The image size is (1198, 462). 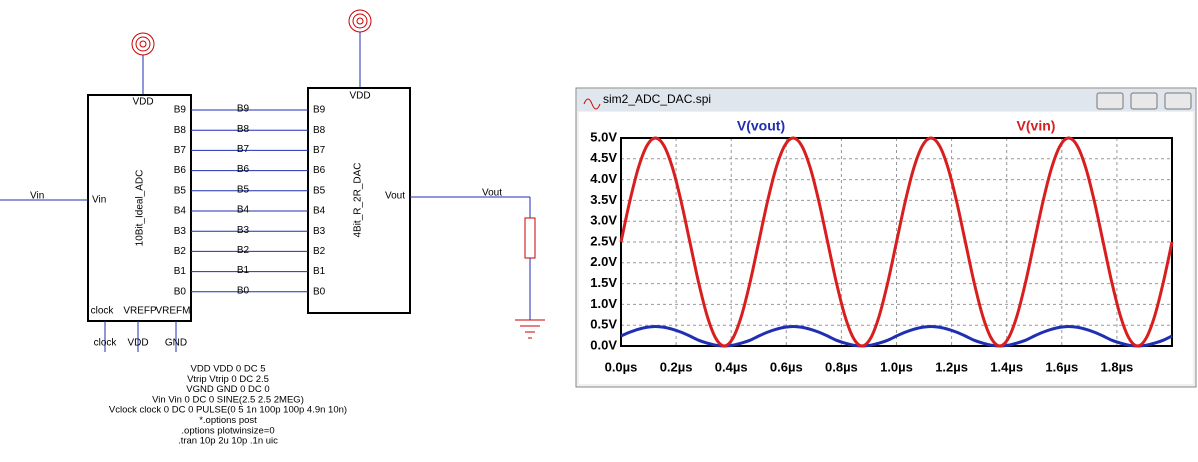 I want to click on net-label: B5, so click(x=243, y=189).